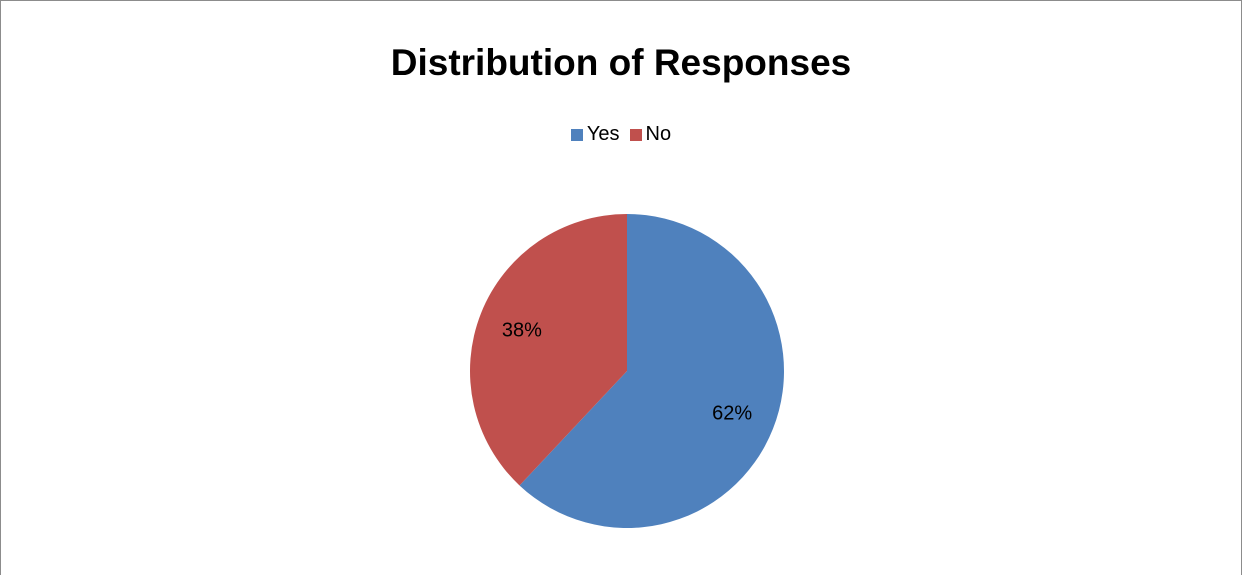  What do you see at coordinates (635, 134) in the screenshot?
I see `legend-swatch-no` at bounding box center [635, 134].